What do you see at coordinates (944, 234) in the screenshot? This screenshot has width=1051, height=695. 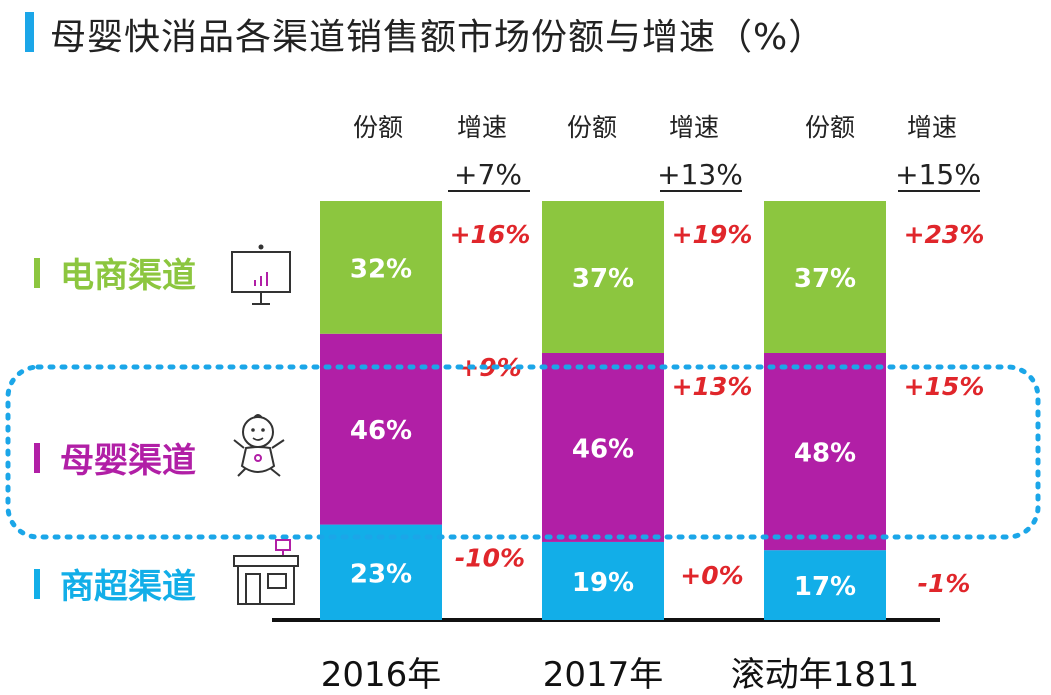 I see `growth-label: +23%` at bounding box center [944, 234].